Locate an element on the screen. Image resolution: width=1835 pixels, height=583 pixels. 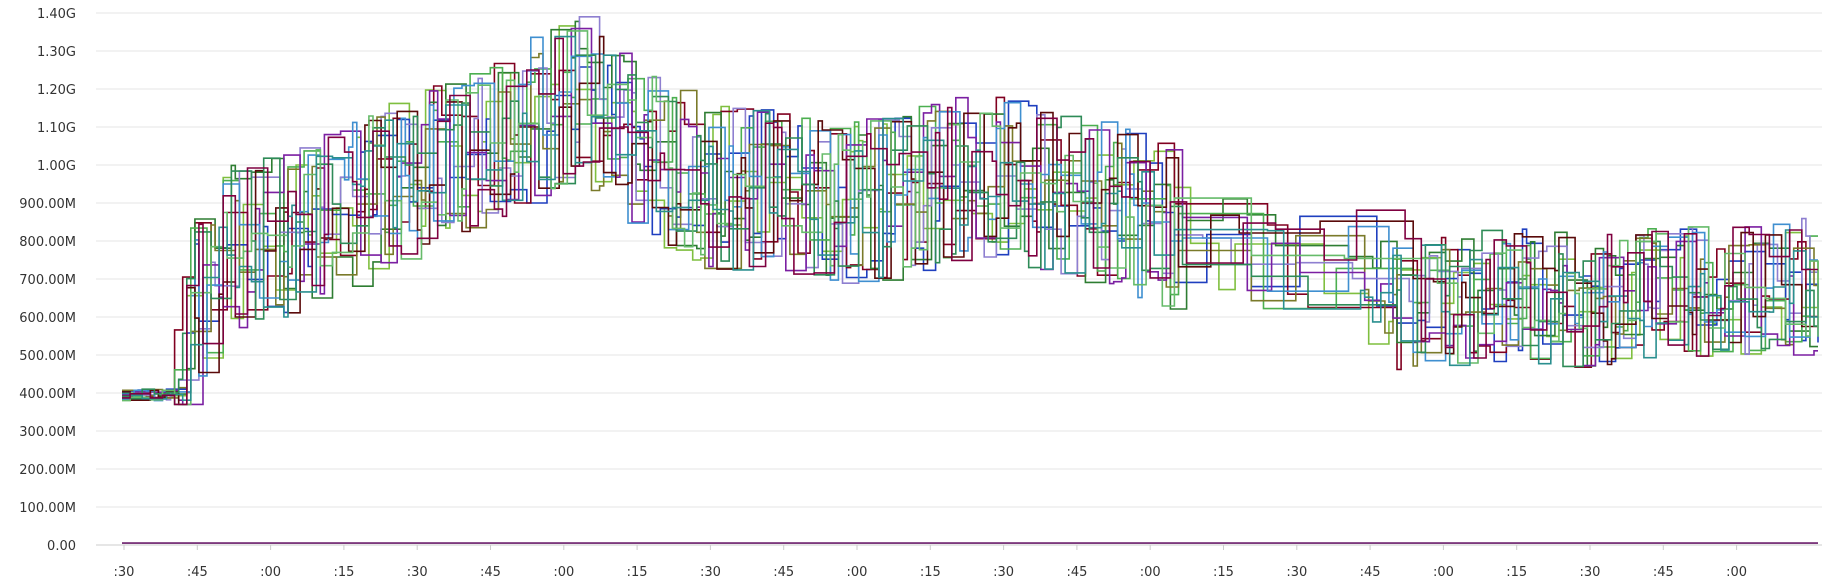
y-tick-label: 1.00G is located at coordinates (56, 166).